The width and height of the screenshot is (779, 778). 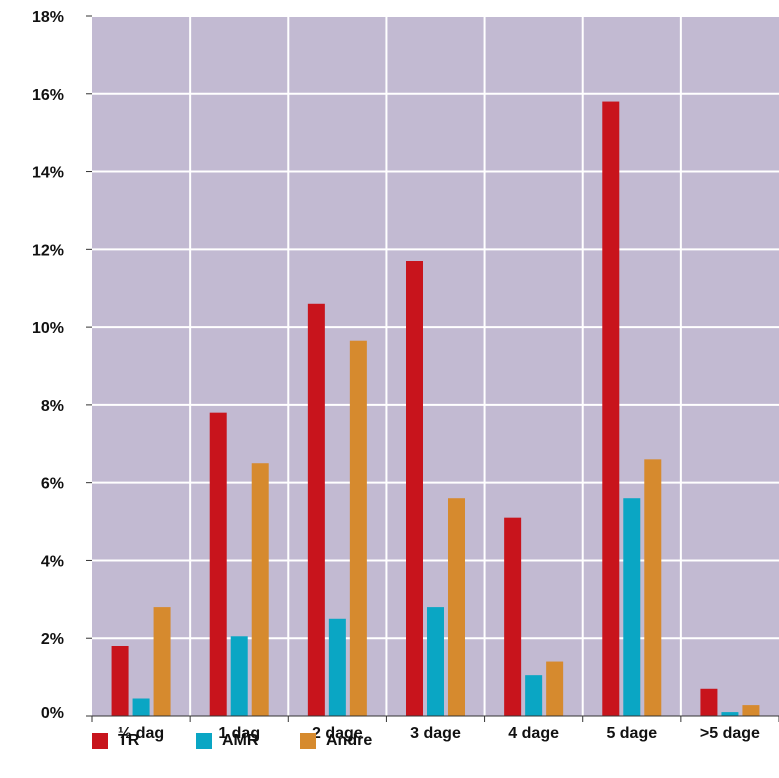 I want to click on legend-label-andre: Andre, so click(x=349, y=740).